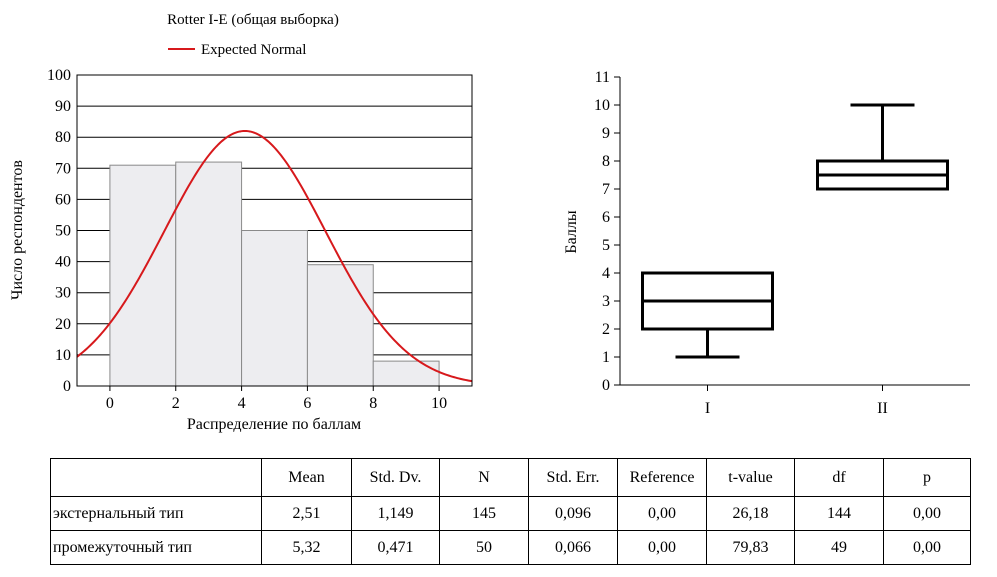 The width and height of the screenshot is (997, 577). Describe the element at coordinates (253, 20) in the screenshot. I see `histogram-title: Rotter I-E (общая выборка)` at that location.